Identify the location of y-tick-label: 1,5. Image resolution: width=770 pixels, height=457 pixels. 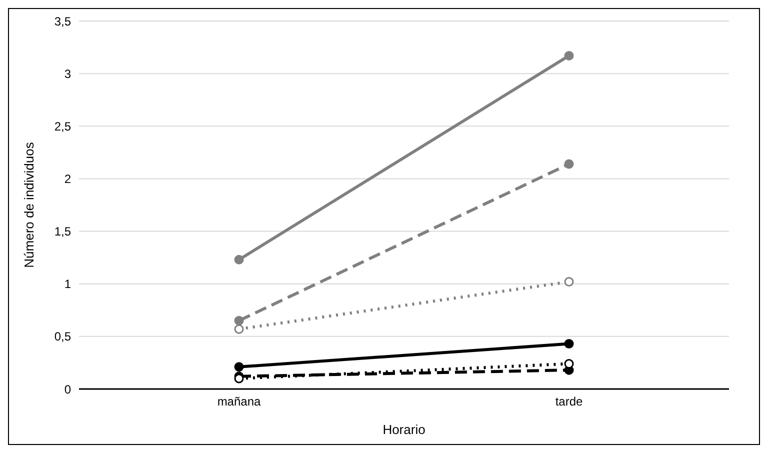
(63, 231).